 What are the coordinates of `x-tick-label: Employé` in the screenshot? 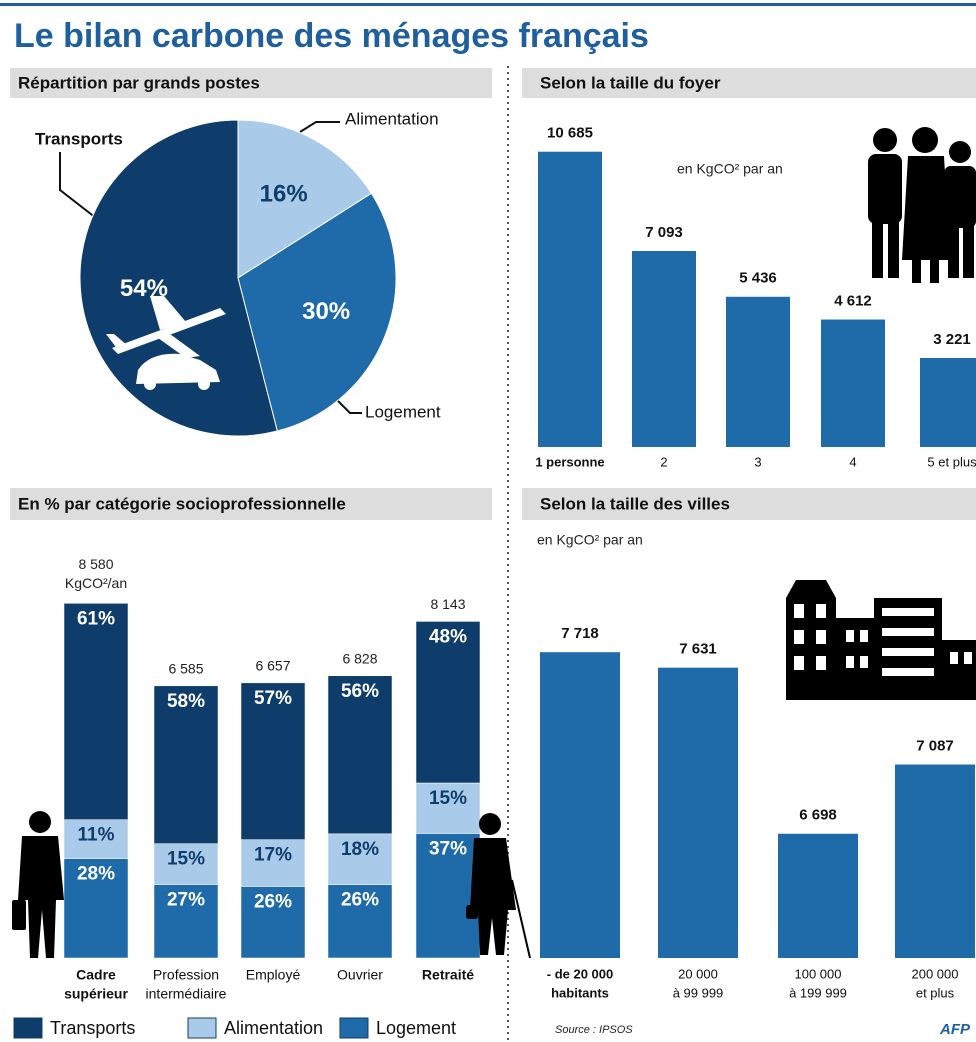 It's located at (273, 975).